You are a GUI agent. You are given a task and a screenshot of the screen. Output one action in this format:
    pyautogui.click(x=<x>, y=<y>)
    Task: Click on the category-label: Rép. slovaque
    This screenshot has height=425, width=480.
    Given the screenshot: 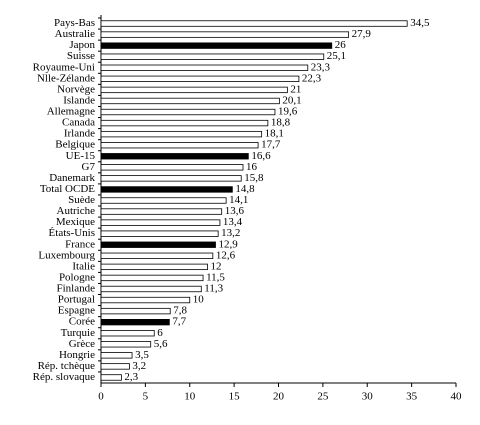 What is the action you would take?
    pyautogui.click(x=64, y=377)
    